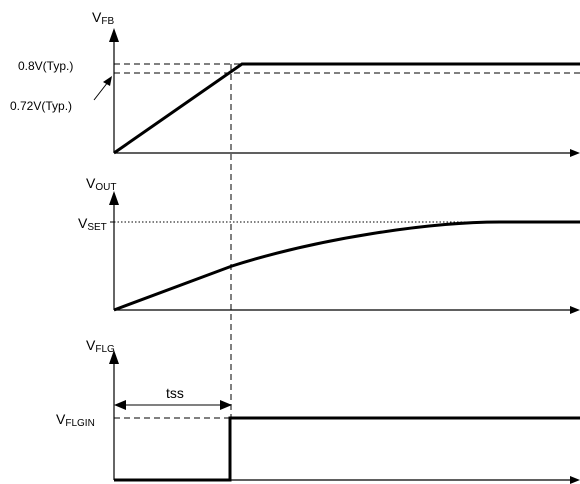  I want to click on flg-in-level-label: VFLGIN, so click(75, 420).